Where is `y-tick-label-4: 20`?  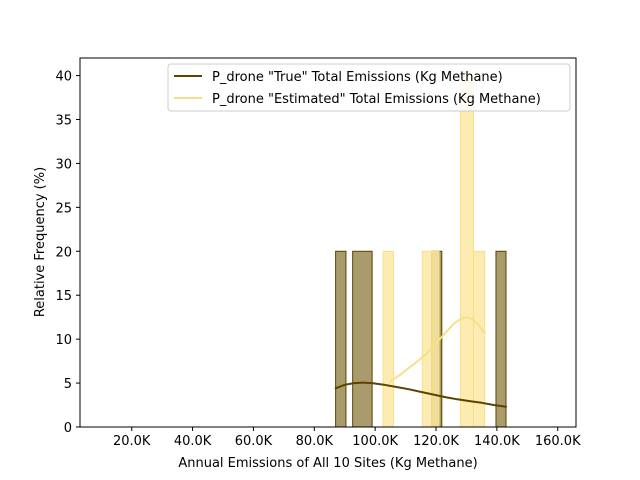
y-tick-label-4: 20 is located at coordinates (63, 252).